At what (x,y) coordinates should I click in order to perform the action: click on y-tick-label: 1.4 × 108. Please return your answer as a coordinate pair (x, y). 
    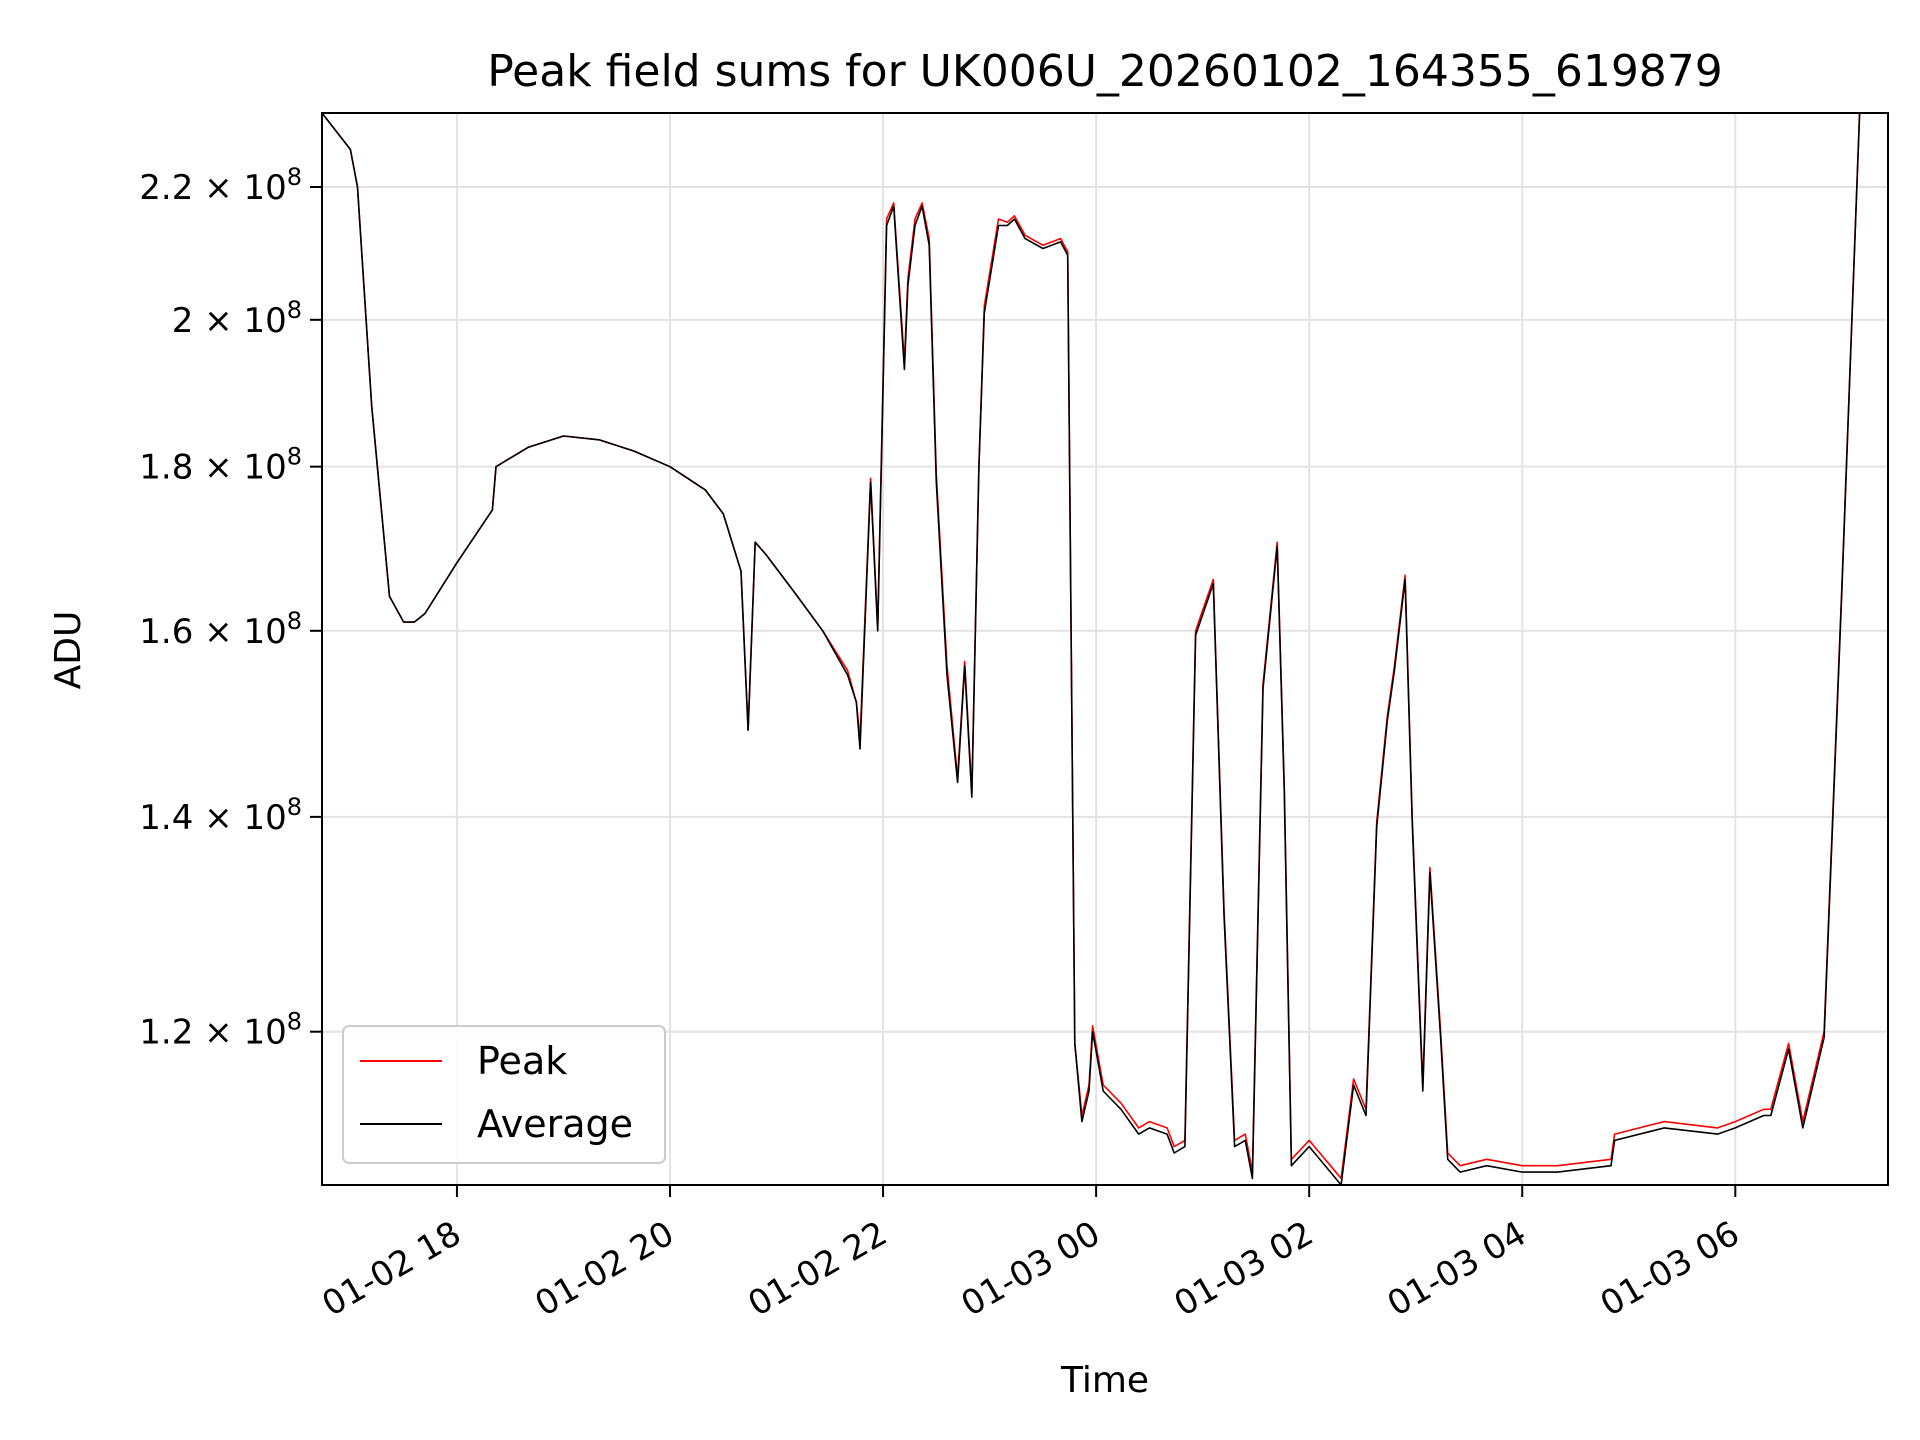
    Looking at the image, I should click on (220, 815).